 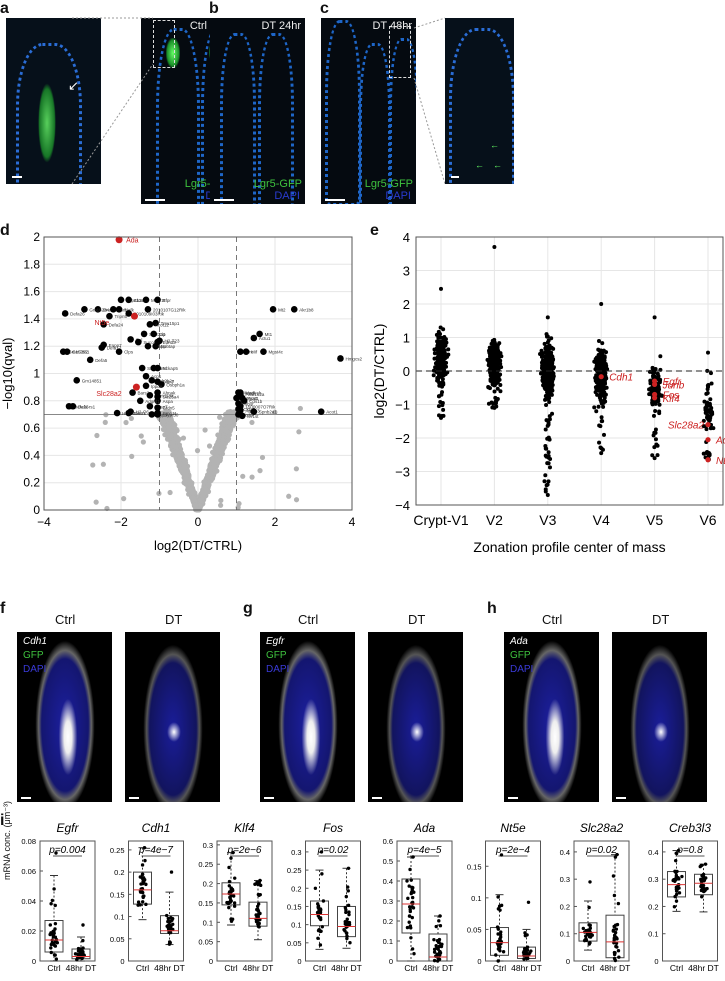 I want to click on svg-text: V3, so click(x=547, y=520).